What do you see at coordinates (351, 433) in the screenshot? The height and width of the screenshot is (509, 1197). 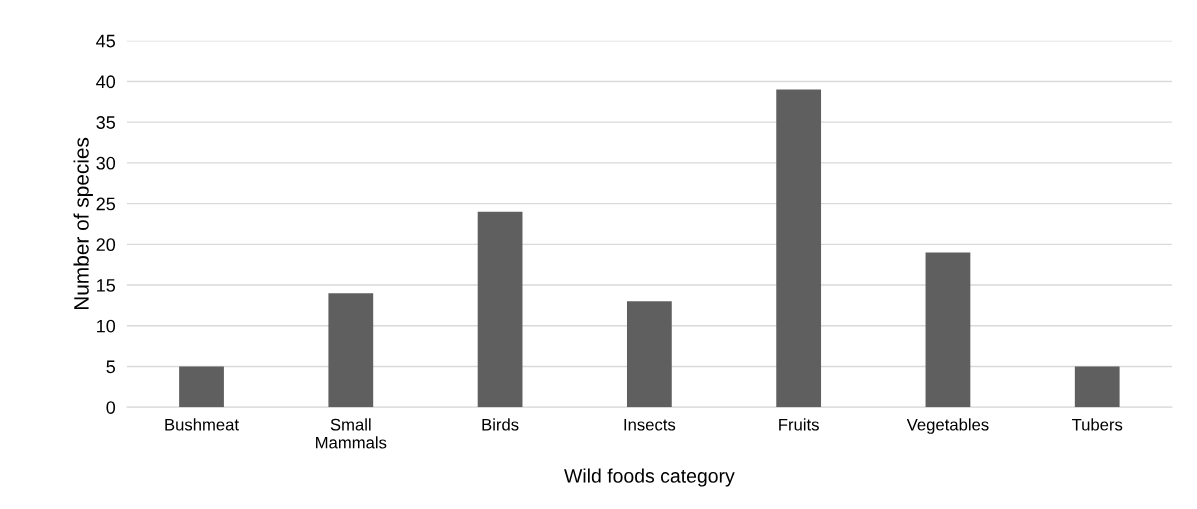 I see `x-tick-label: Small Mammals` at bounding box center [351, 433].